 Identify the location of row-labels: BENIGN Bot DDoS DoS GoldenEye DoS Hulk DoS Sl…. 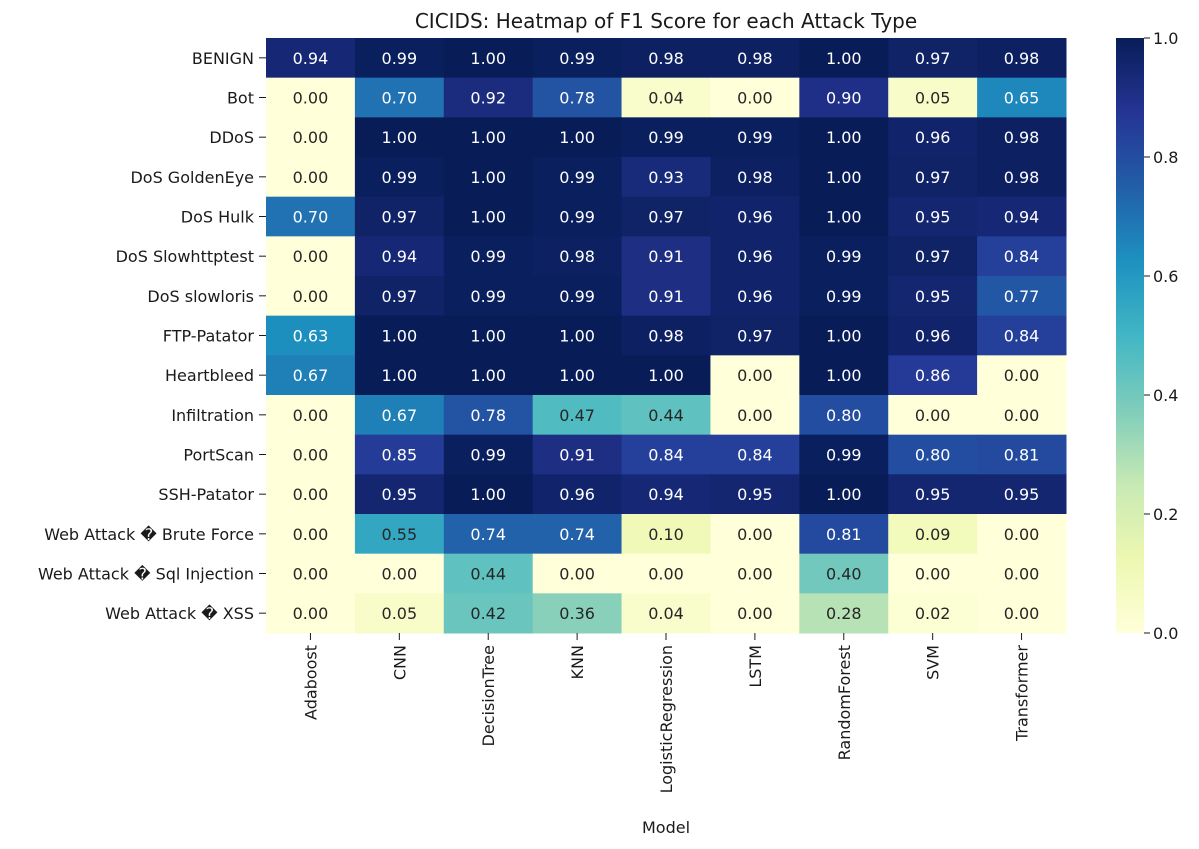
(152, 336).